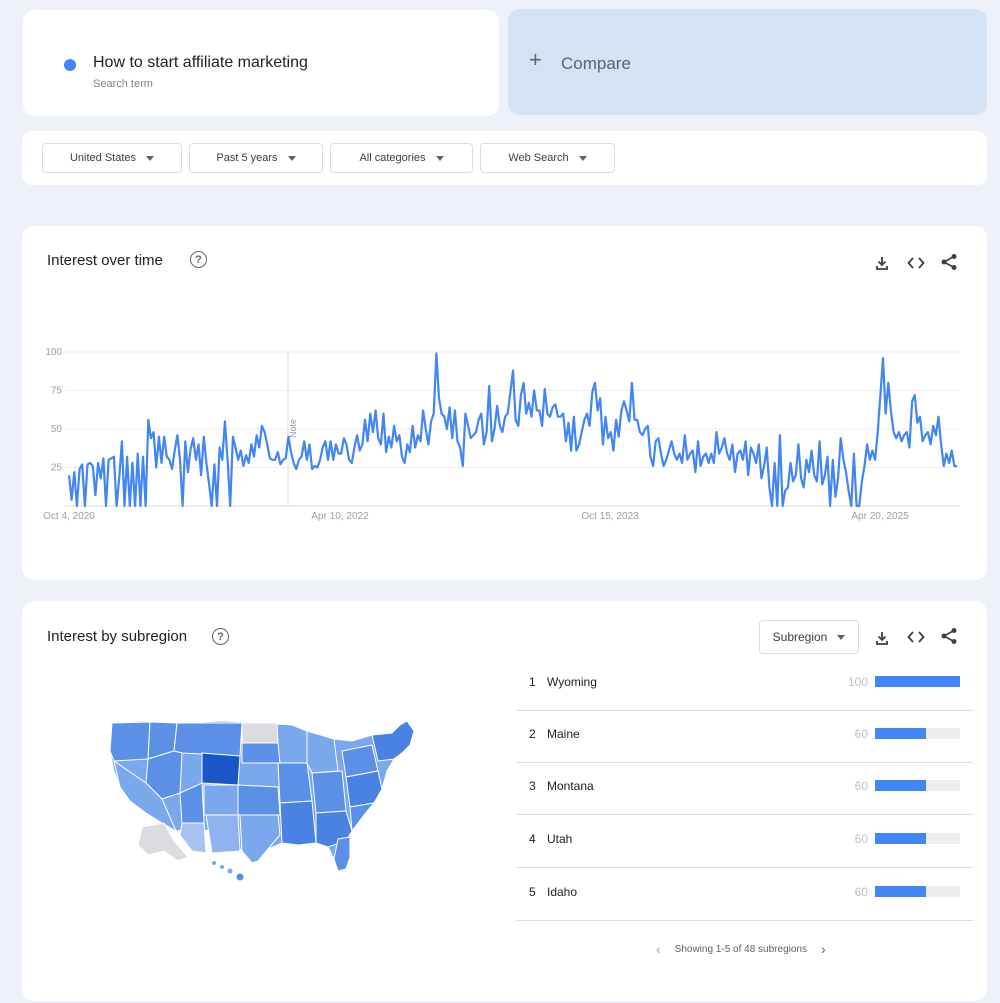  What do you see at coordinates (744, 685) in the screenshot?
I see `subregion-row: 1 Wyoming 100` at bounding box center [744, 685].